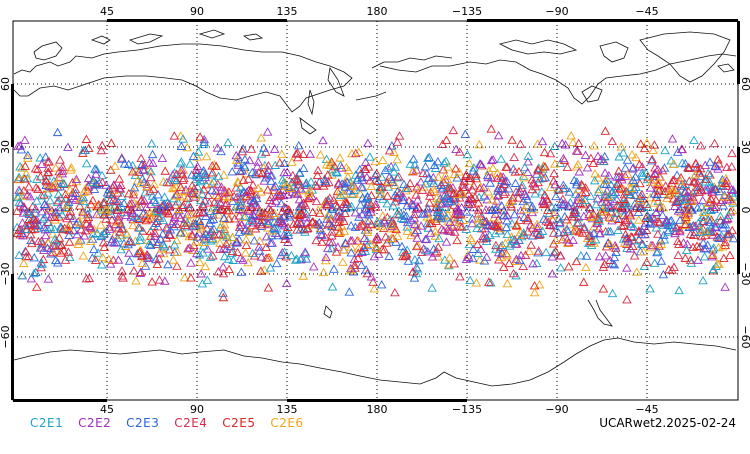 The height and width of the screenshot is (454, 750). I want to click on lon-label-bottom: −135, so click(467, 409).